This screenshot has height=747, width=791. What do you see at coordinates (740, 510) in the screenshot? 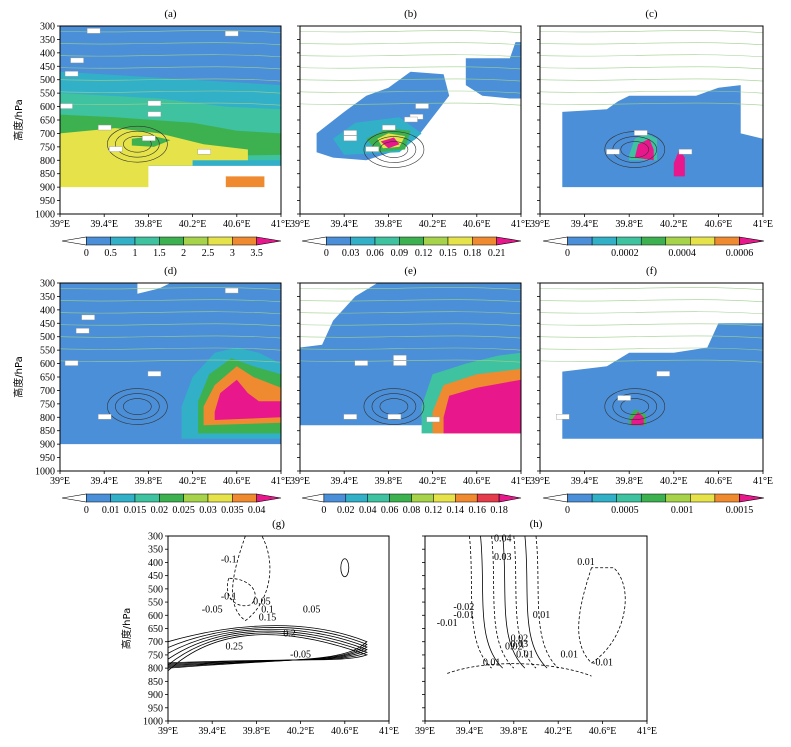
I see `colorbar-tick-label: 0.0015` at bounding box center [740, 510].